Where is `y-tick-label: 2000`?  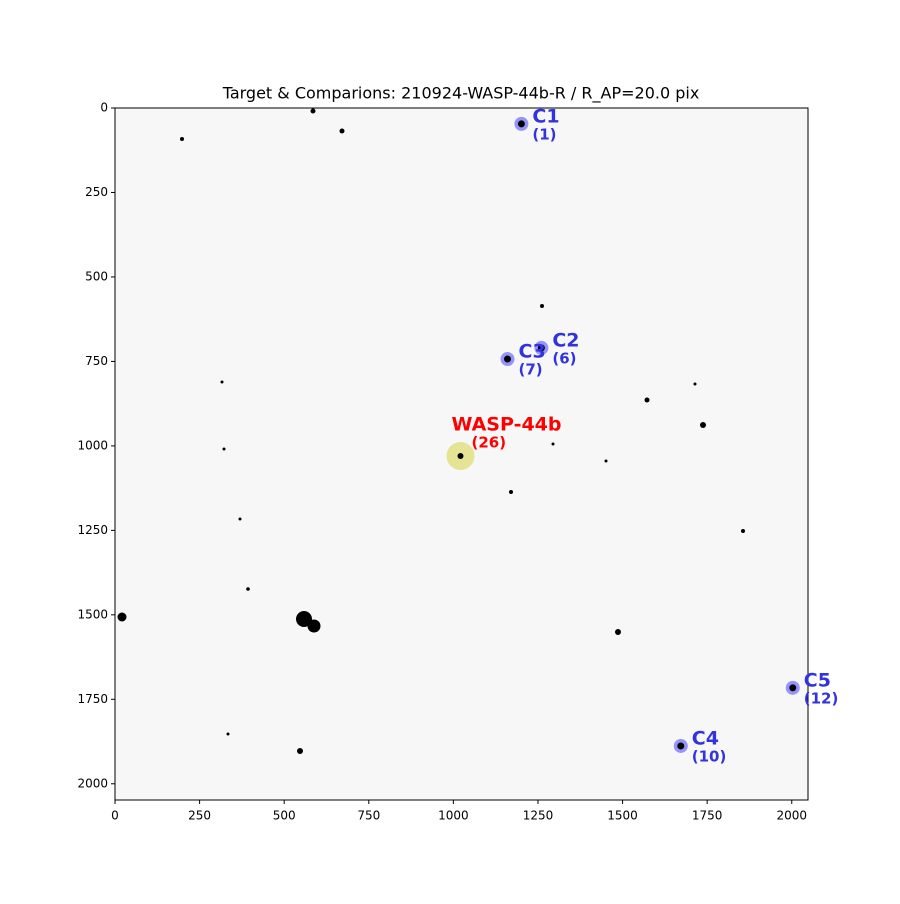
y-tick-label: 2000 is located at coordinates (92, 783).